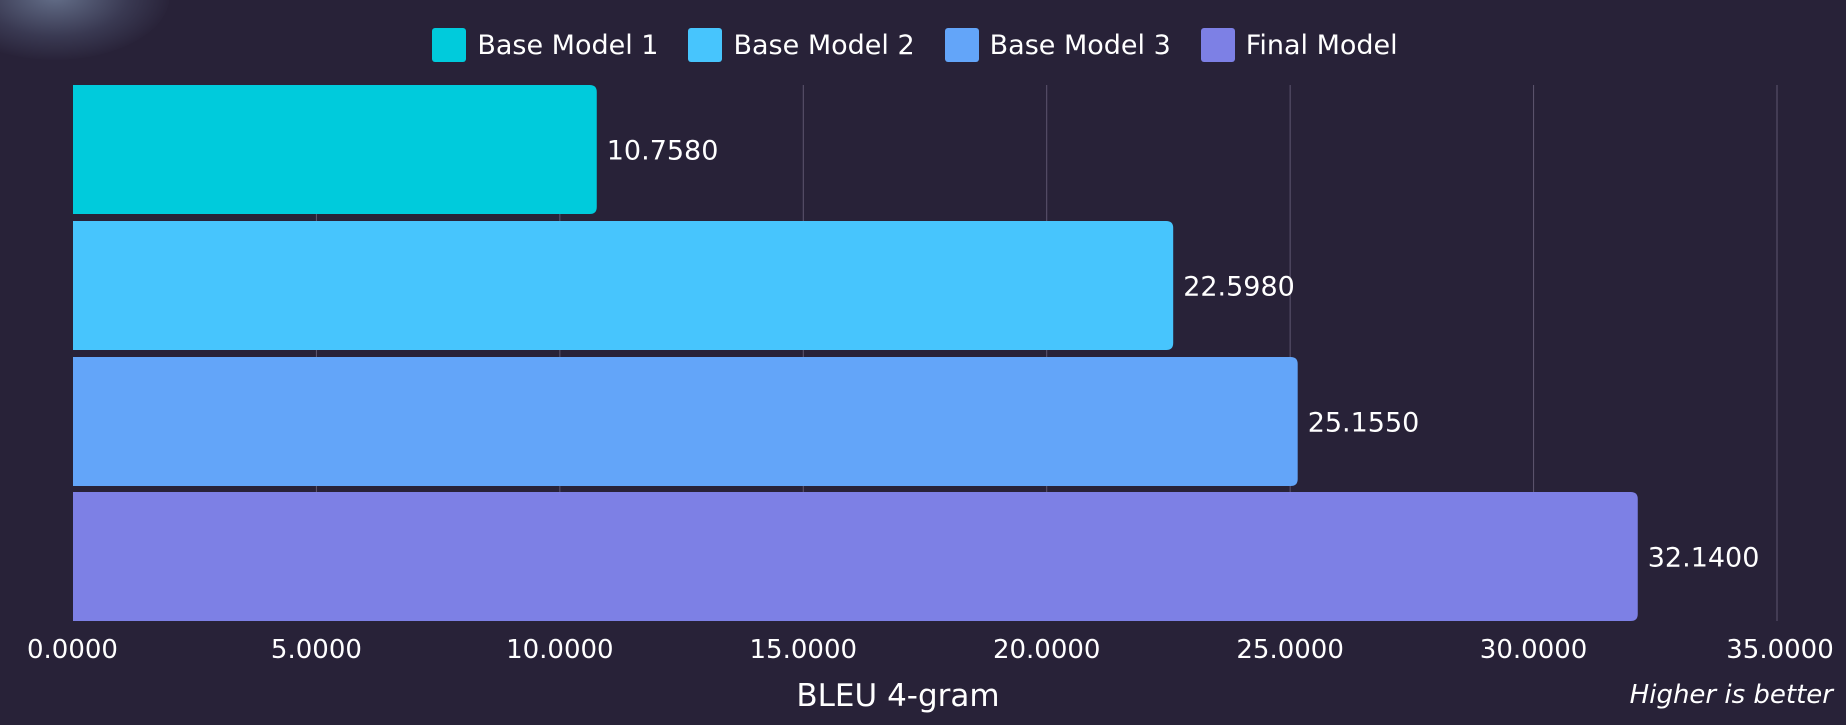 Image resolution: width=1846 pixels, height=725 pixels. Describe the element at coordinates (72, 650) in the screenshot. I see `x-tick-label-0: 0.0000` at that location.